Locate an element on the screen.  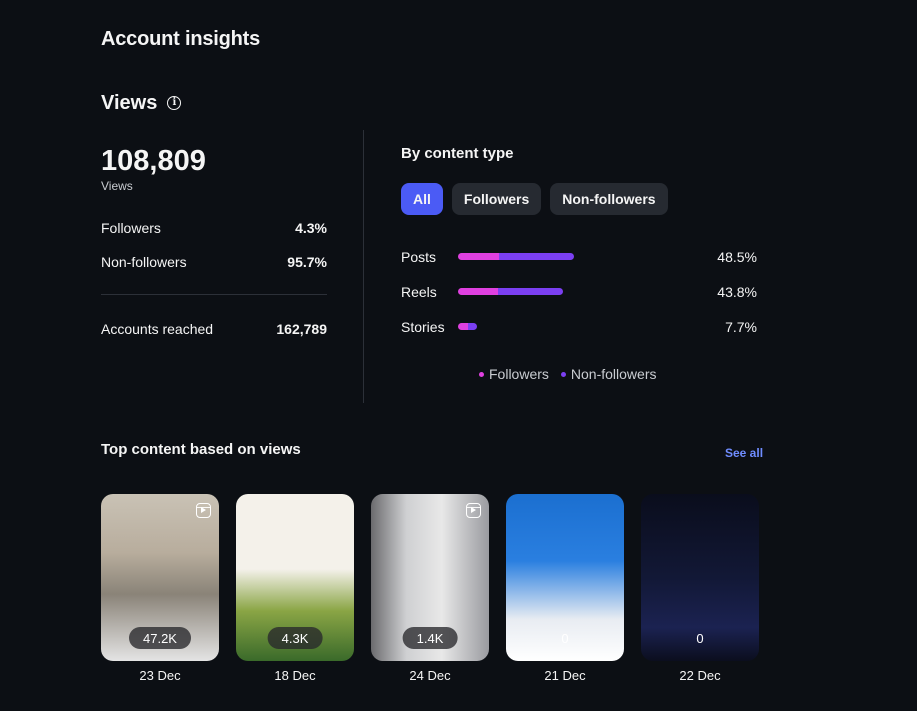
filter-chips: All Followers Non-followers is located at coordinates (534, 199).